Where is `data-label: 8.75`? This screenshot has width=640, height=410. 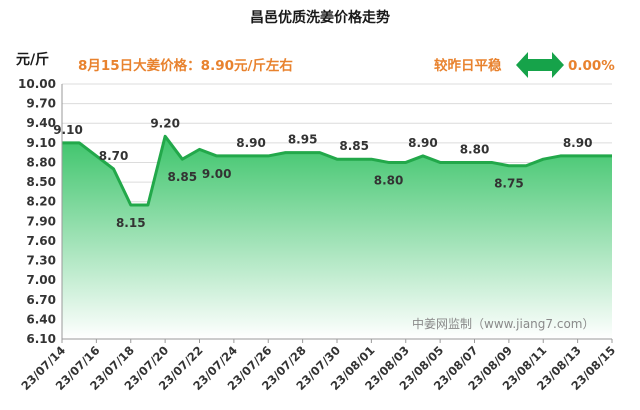 data-label: 8.75 is located at coordinates (509, 184).